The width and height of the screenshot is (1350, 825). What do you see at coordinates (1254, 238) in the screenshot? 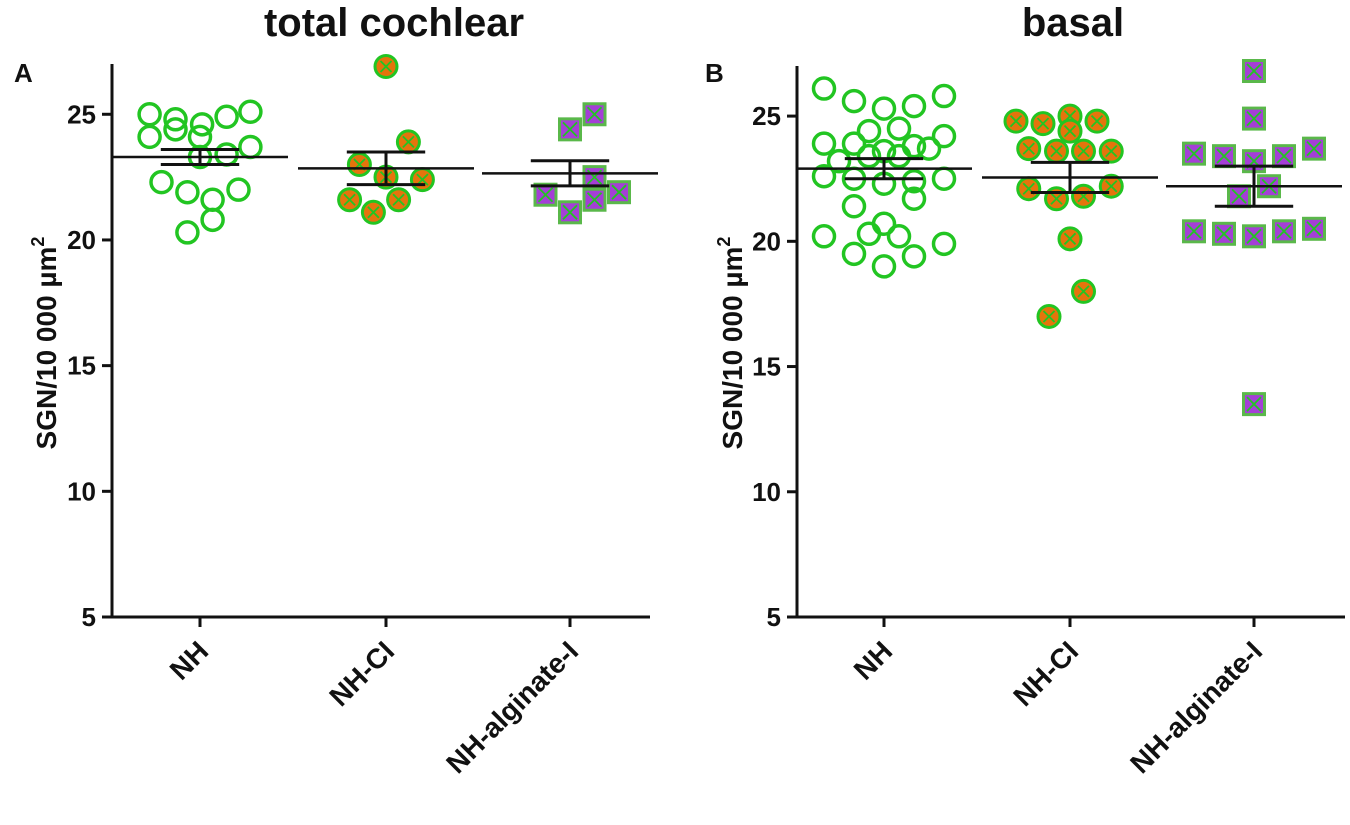
I see `panel-b-group-nh-alginate-i` at bounding box center [1254, 238].